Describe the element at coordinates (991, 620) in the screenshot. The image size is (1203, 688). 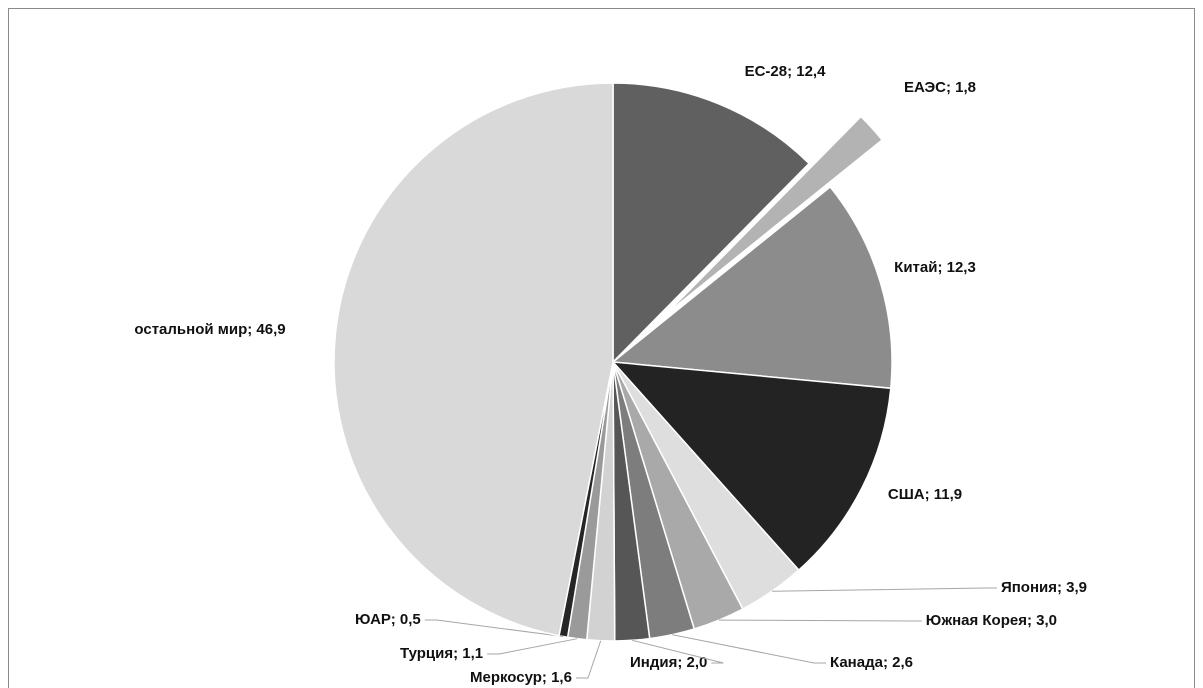
I see `data-label: Южная Корея; 3,0` at that location.